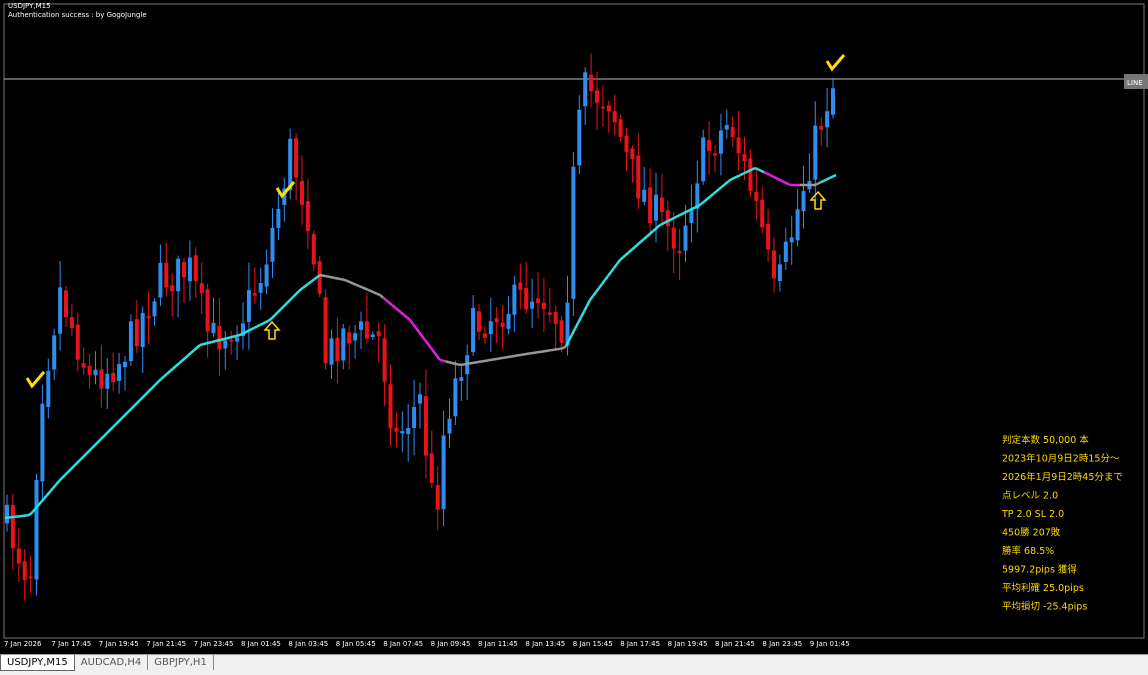 Image resolution: width=1148 pixels, height=675 pixels. What do you see at coordinates (166, 644) in the screenshot?
I see `time-label: 7 Jan 21:45` at bounding box center [166, 644].